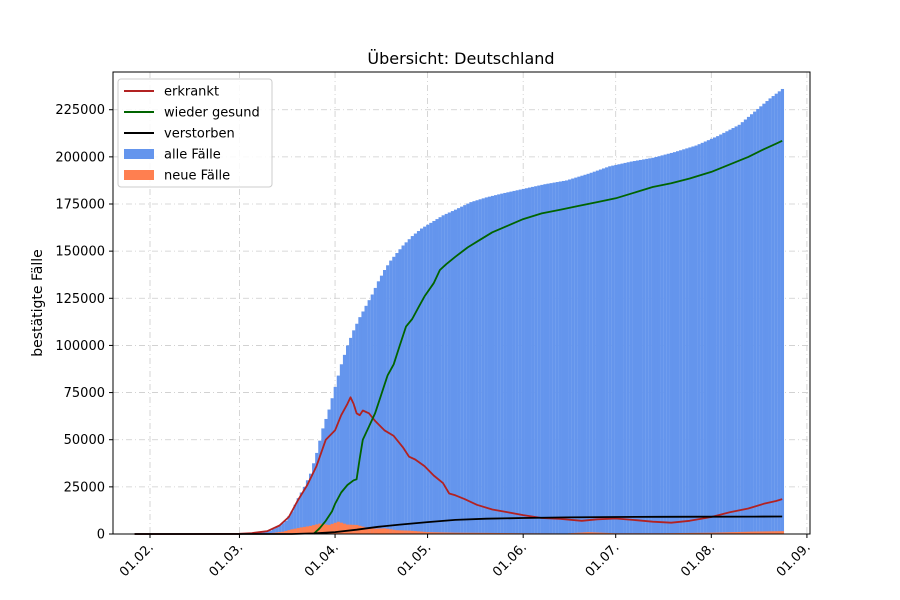 The height and width of the screenshot is (600, 900). I want to click on line-verstorben, so click(458, 525).